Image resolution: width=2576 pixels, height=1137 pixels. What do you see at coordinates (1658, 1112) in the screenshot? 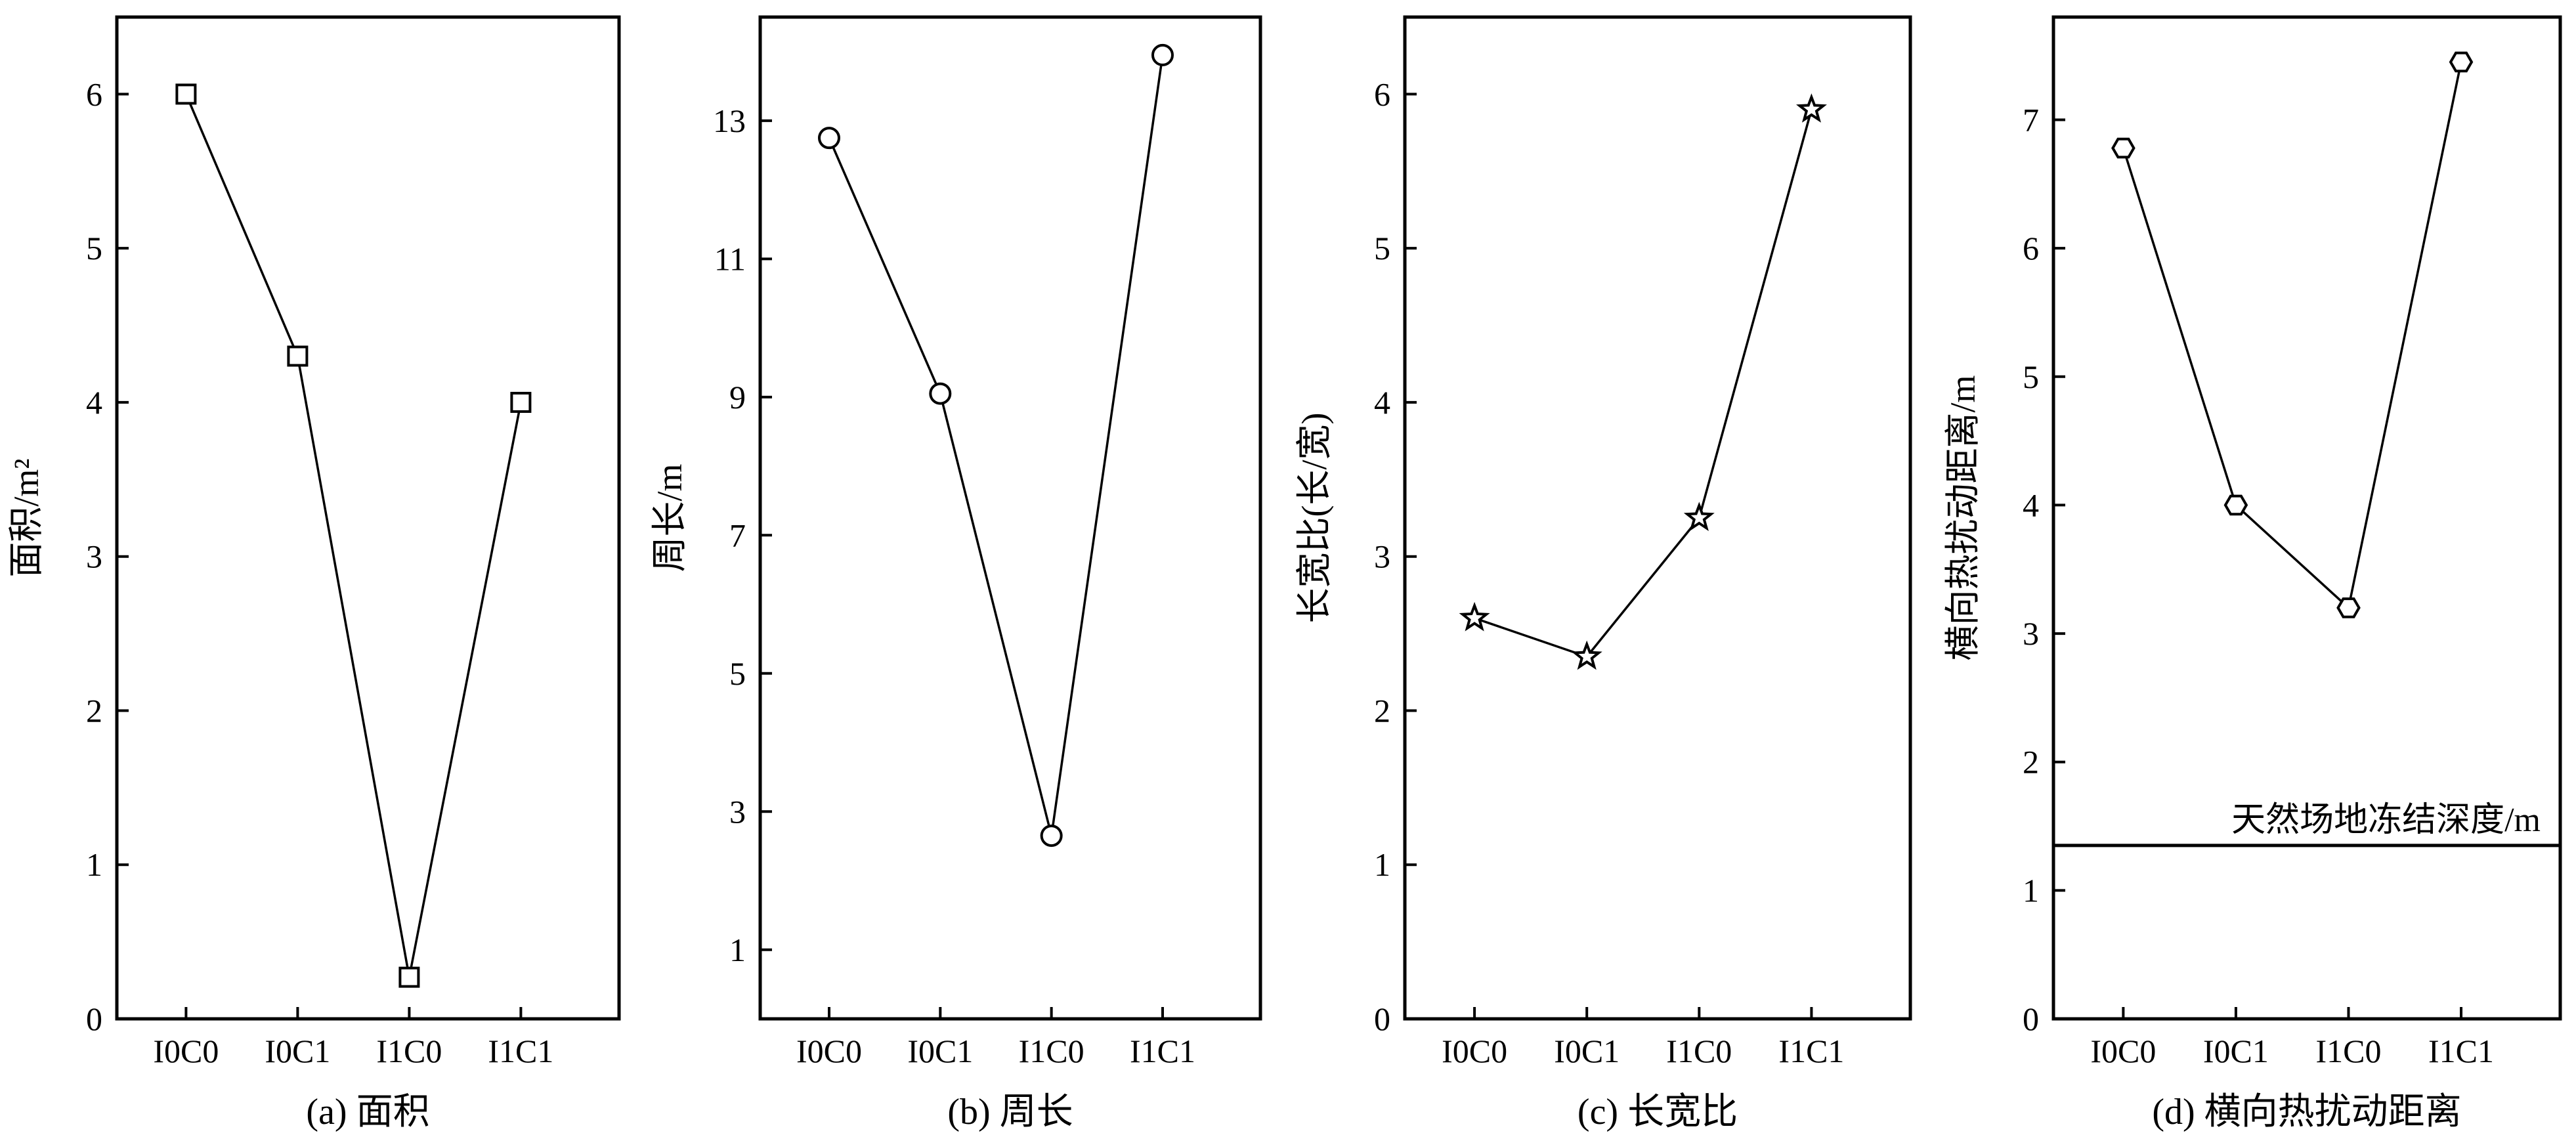
I see `panel-caption: (c) 长宽比` at bounding box center [1658, 1112].